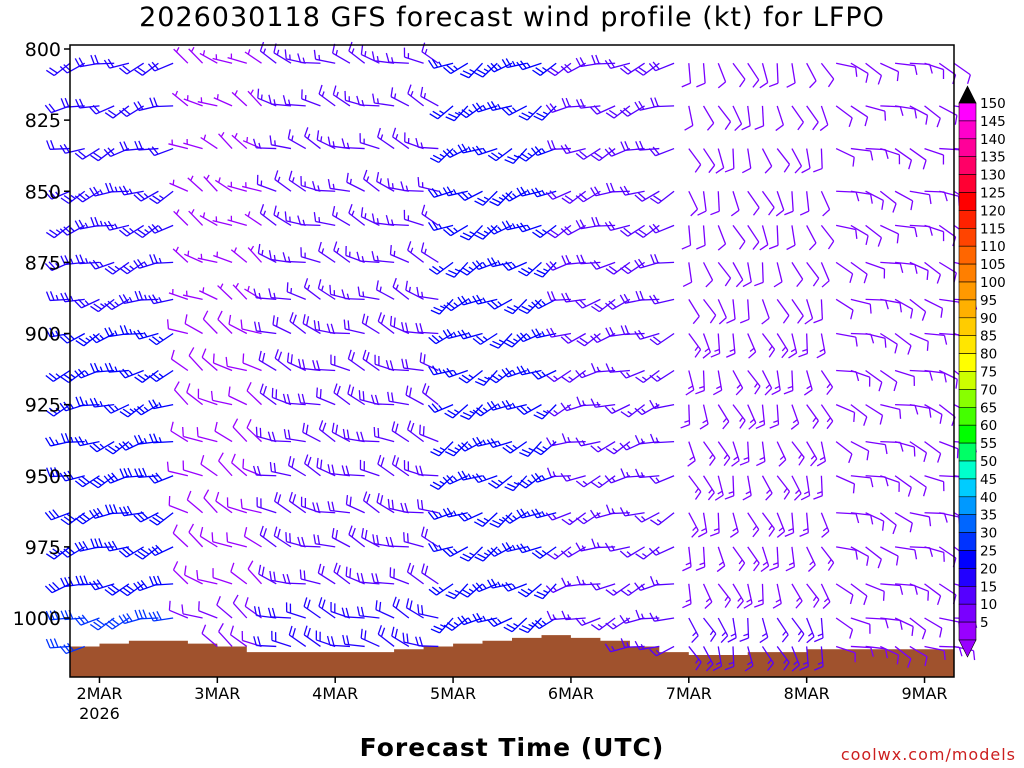 This screenshot has width=1024, height=768. I want to click on x-tick-label: 8MAR, so click(807, 693).